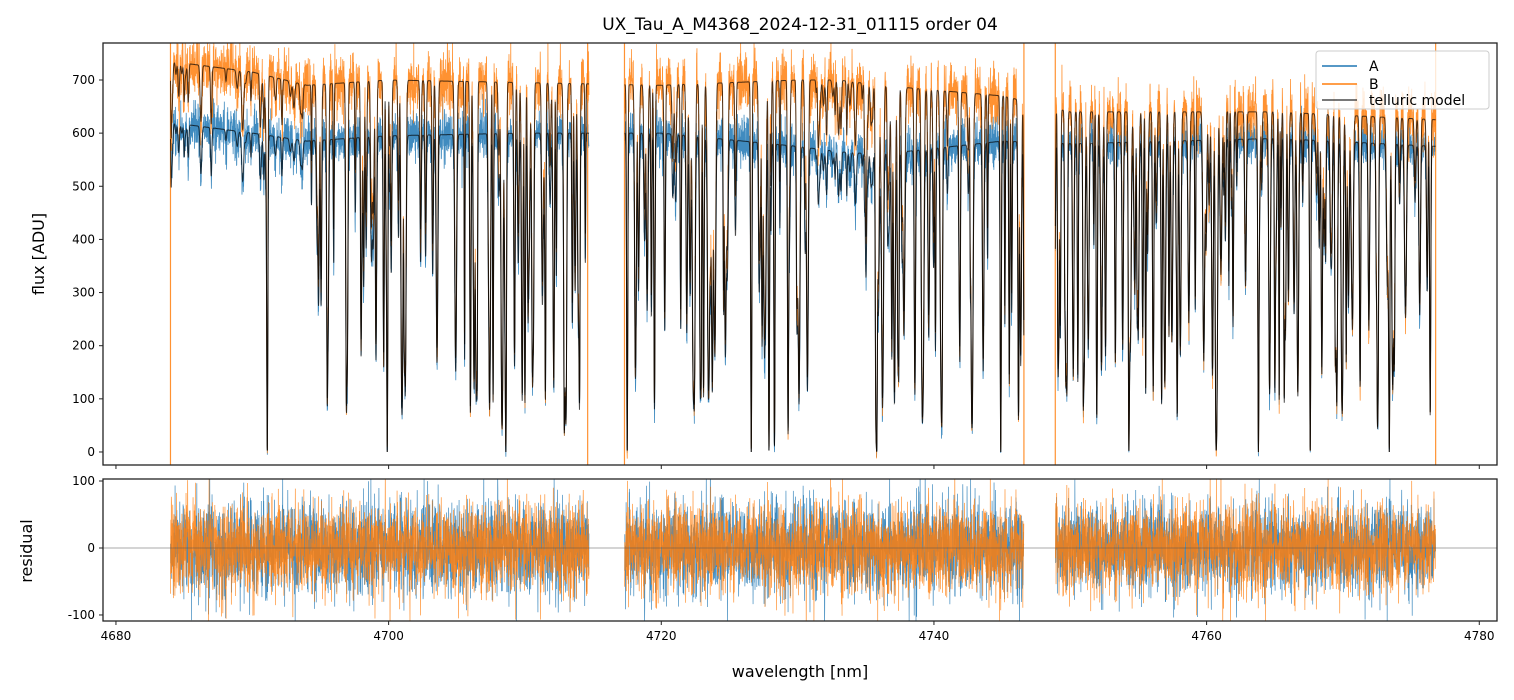 The width and height of the screenshot is (1514, 700). Describe the element at coordinates (81, 615) in the screenshot. I see `residual-y-tick-label: -100` at that location.